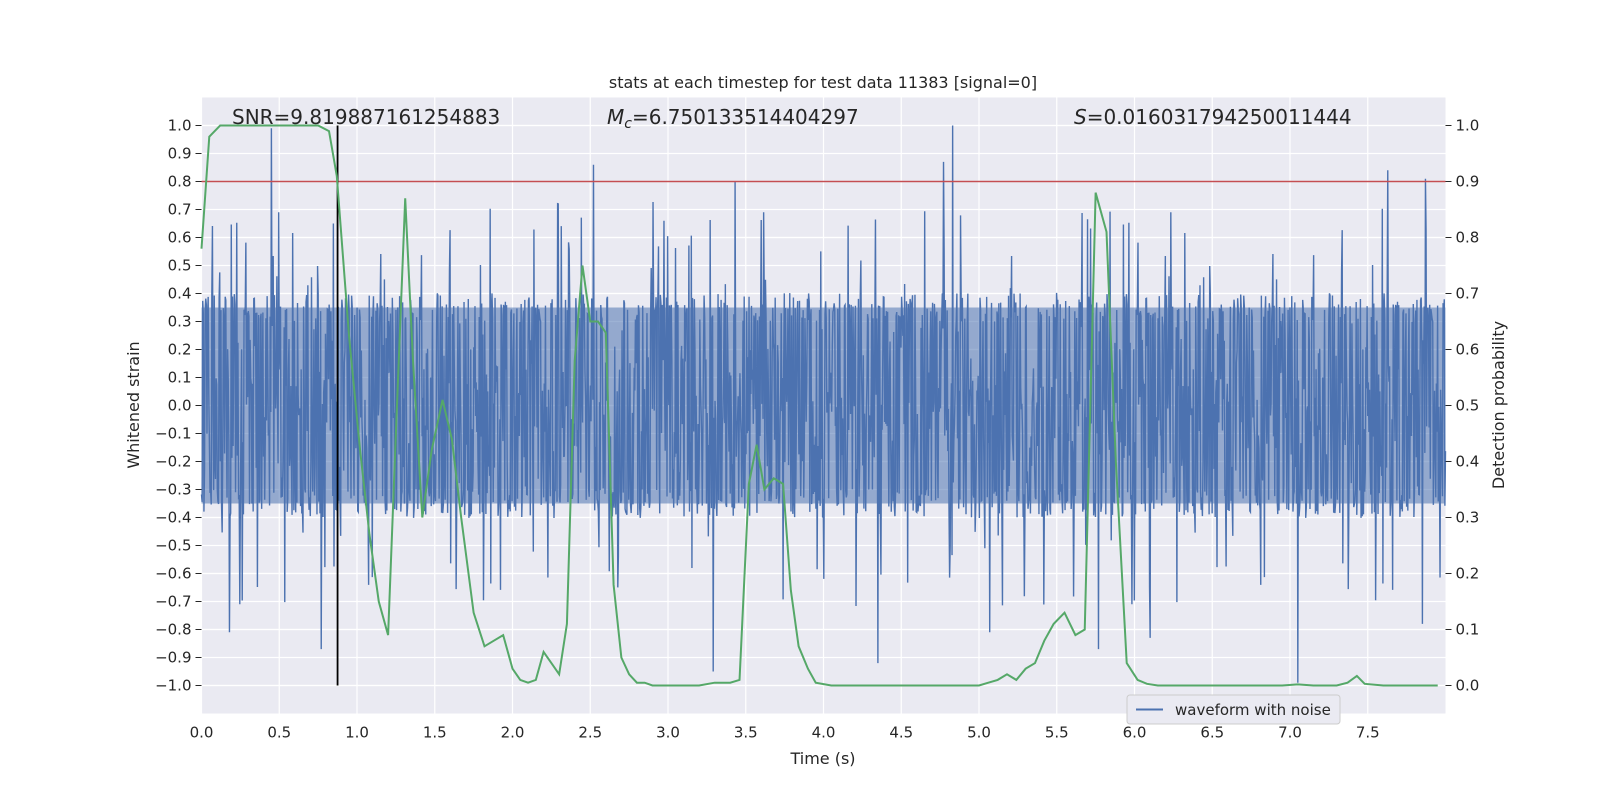 Image resolution: width=1600 pixels, height=800 pixels. Describe the element at coordinates (180, 350) in the screenshot. I see `y-left-tick-label: 0.2` at that location.